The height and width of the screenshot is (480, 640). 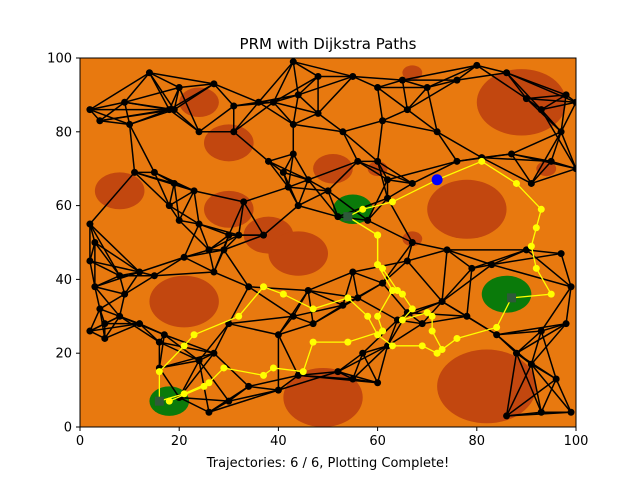 I want to click on y-tick-label: 100, so click(x=59, y=59).